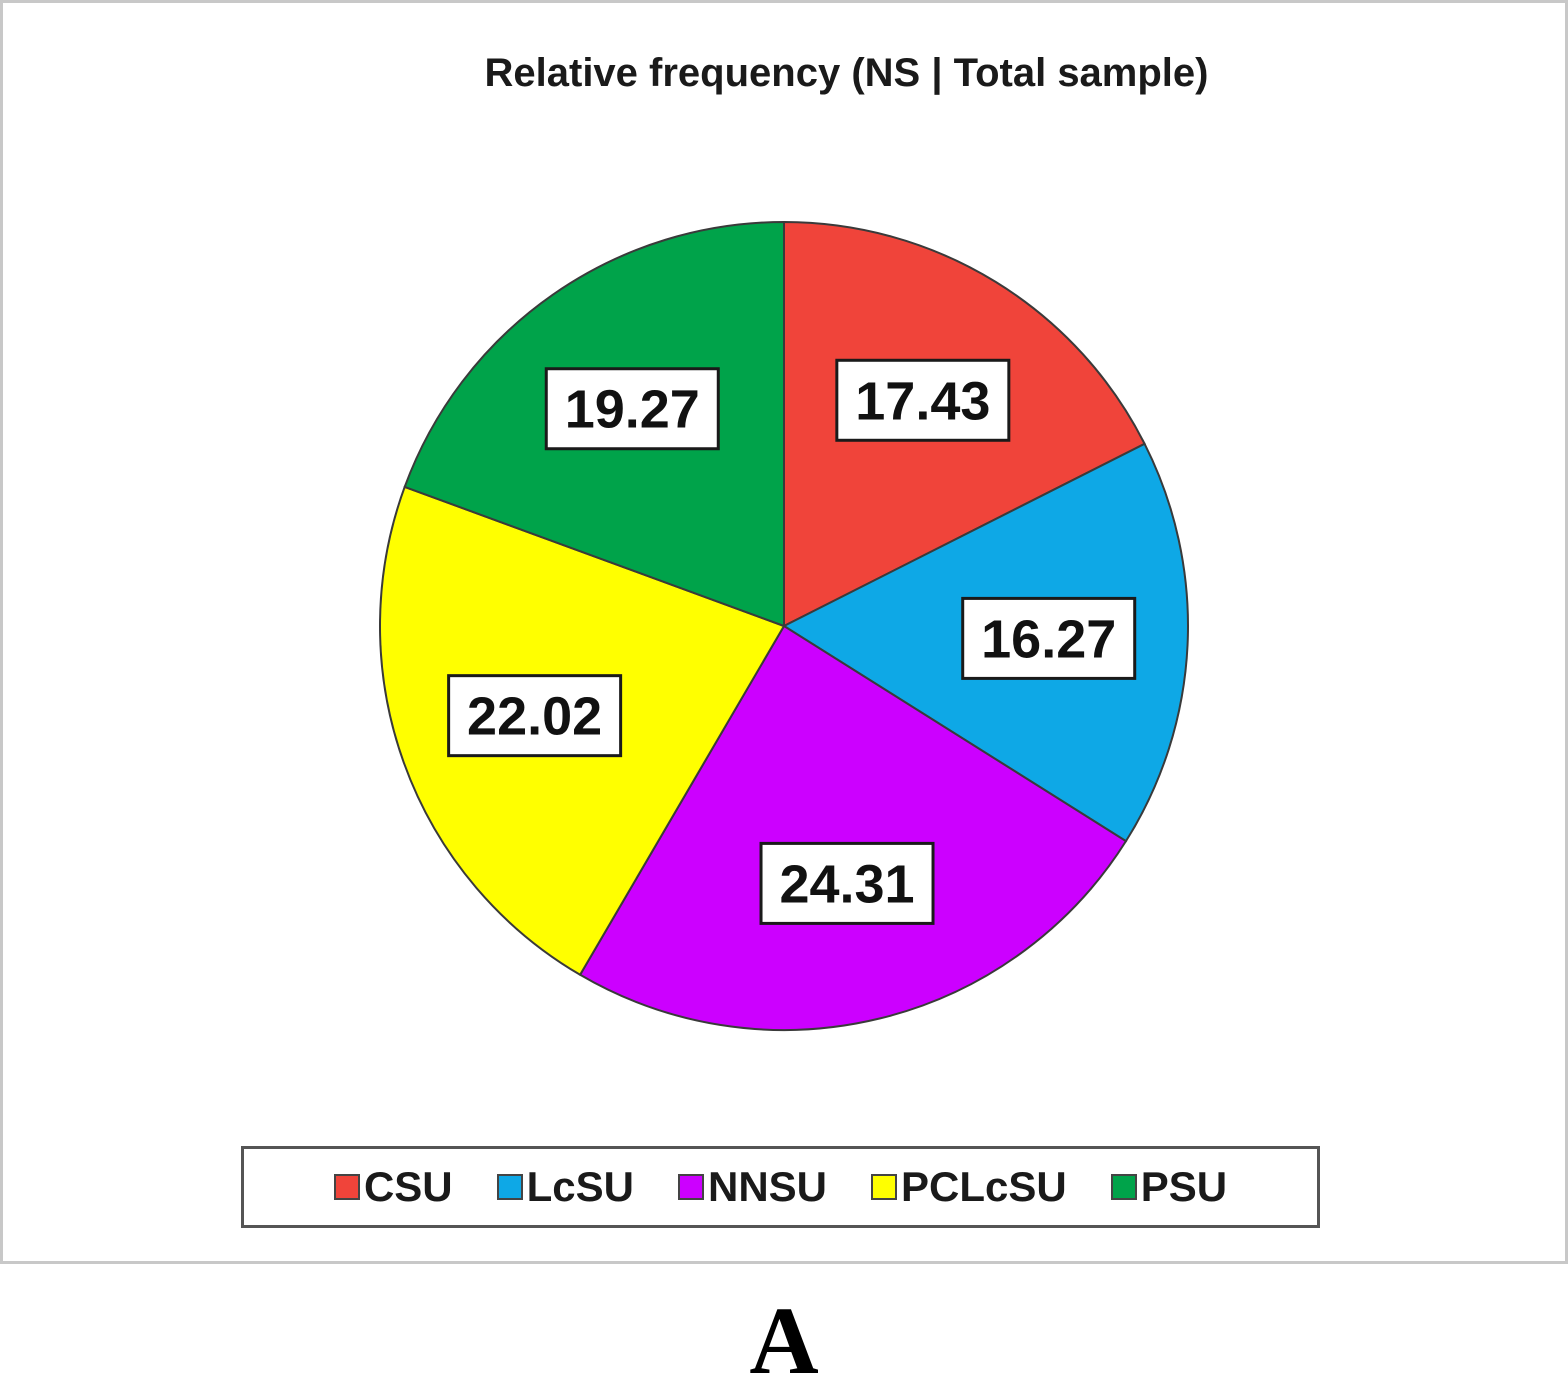  I want to click on data-label-box-psu, so click(632, 409).